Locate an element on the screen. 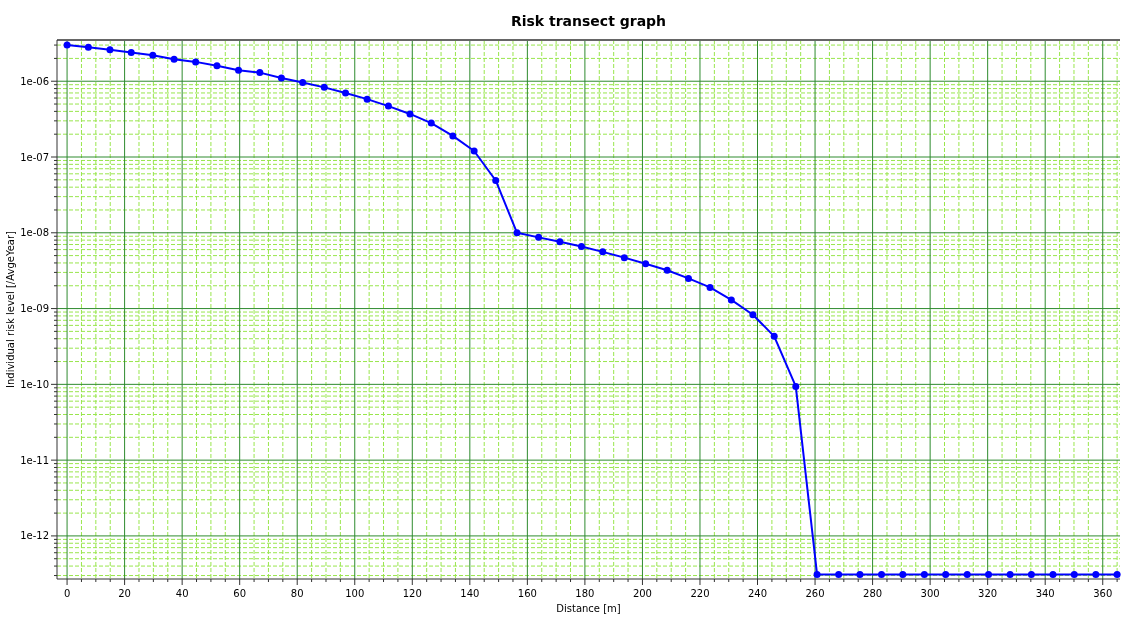  x-tick-label: 360 is located at coordinates (1103, 593).